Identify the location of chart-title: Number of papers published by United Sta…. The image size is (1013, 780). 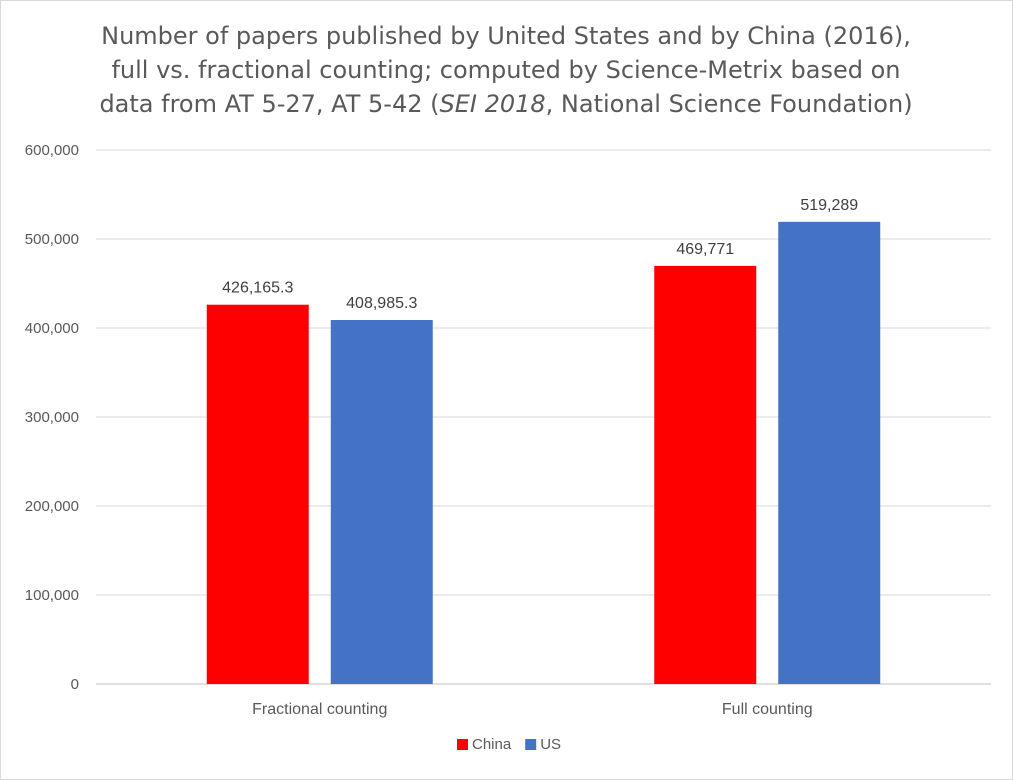
(506, 70).